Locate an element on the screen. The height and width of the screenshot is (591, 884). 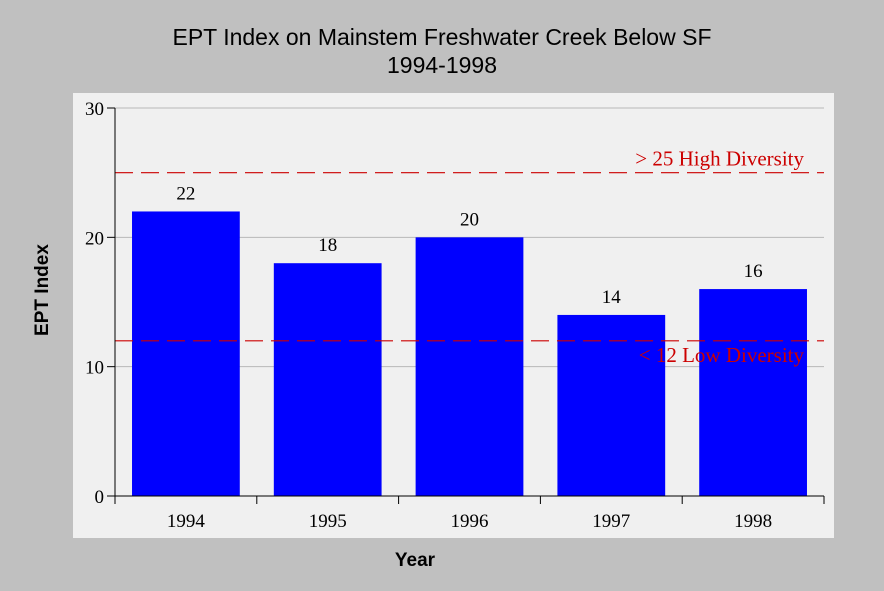
reference-label: < 12 Low Diversity is located at coordinates (722, 355).